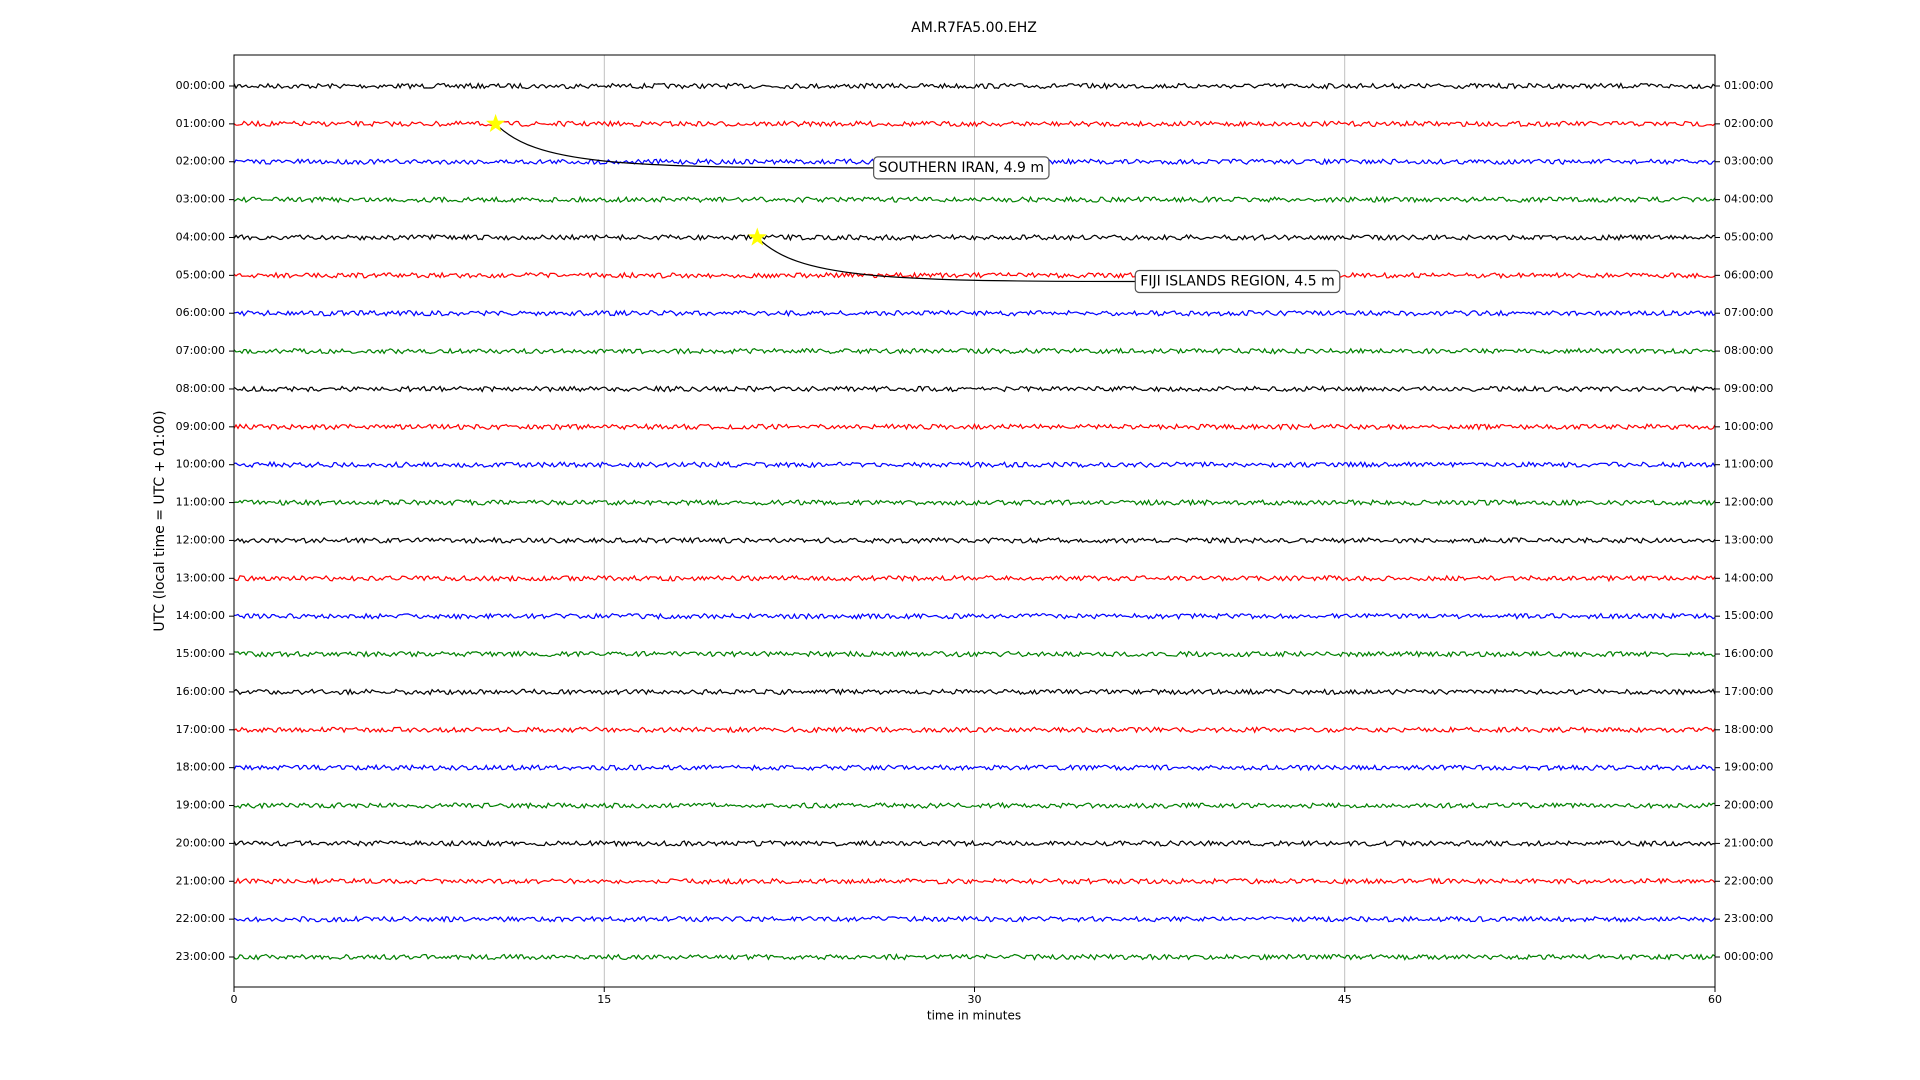 This screenshot has width=1920, height=1080. What do you see at coordinates (1748, 502) in the screenshot?
I see `y-tick-label-right: 12:00:00` at bounding box center [1748, 502].